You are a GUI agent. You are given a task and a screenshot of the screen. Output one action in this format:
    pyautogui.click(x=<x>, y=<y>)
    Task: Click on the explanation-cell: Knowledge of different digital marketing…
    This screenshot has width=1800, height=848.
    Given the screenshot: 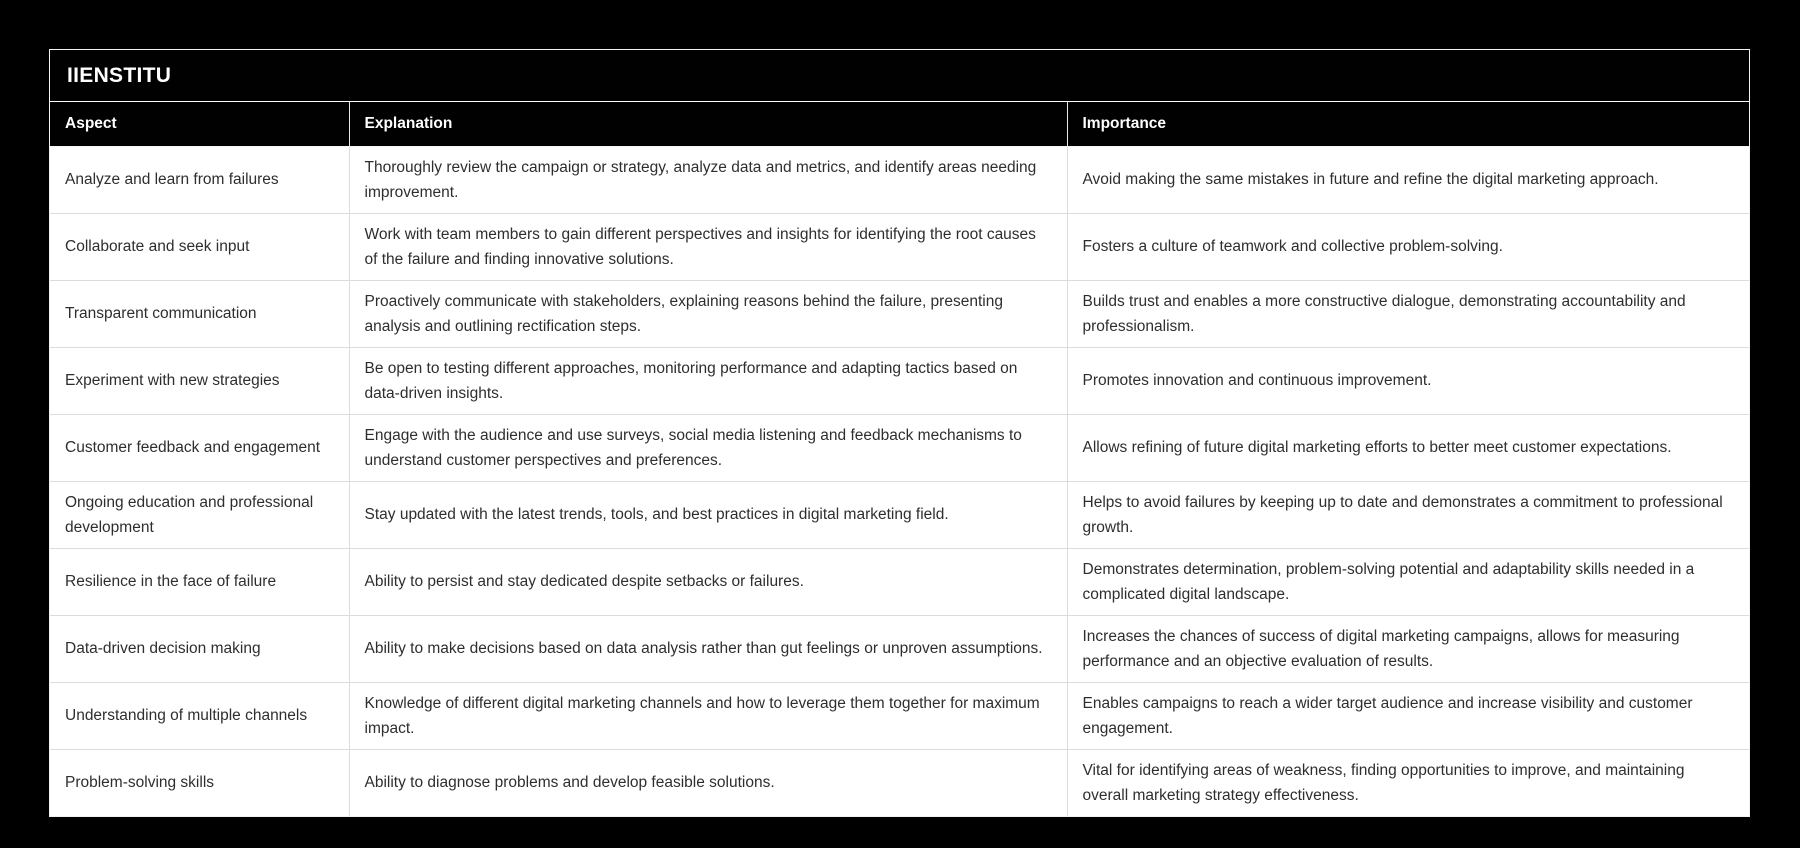 What is the action you would take?
    pyautogui.click(x=708, y=716)
    